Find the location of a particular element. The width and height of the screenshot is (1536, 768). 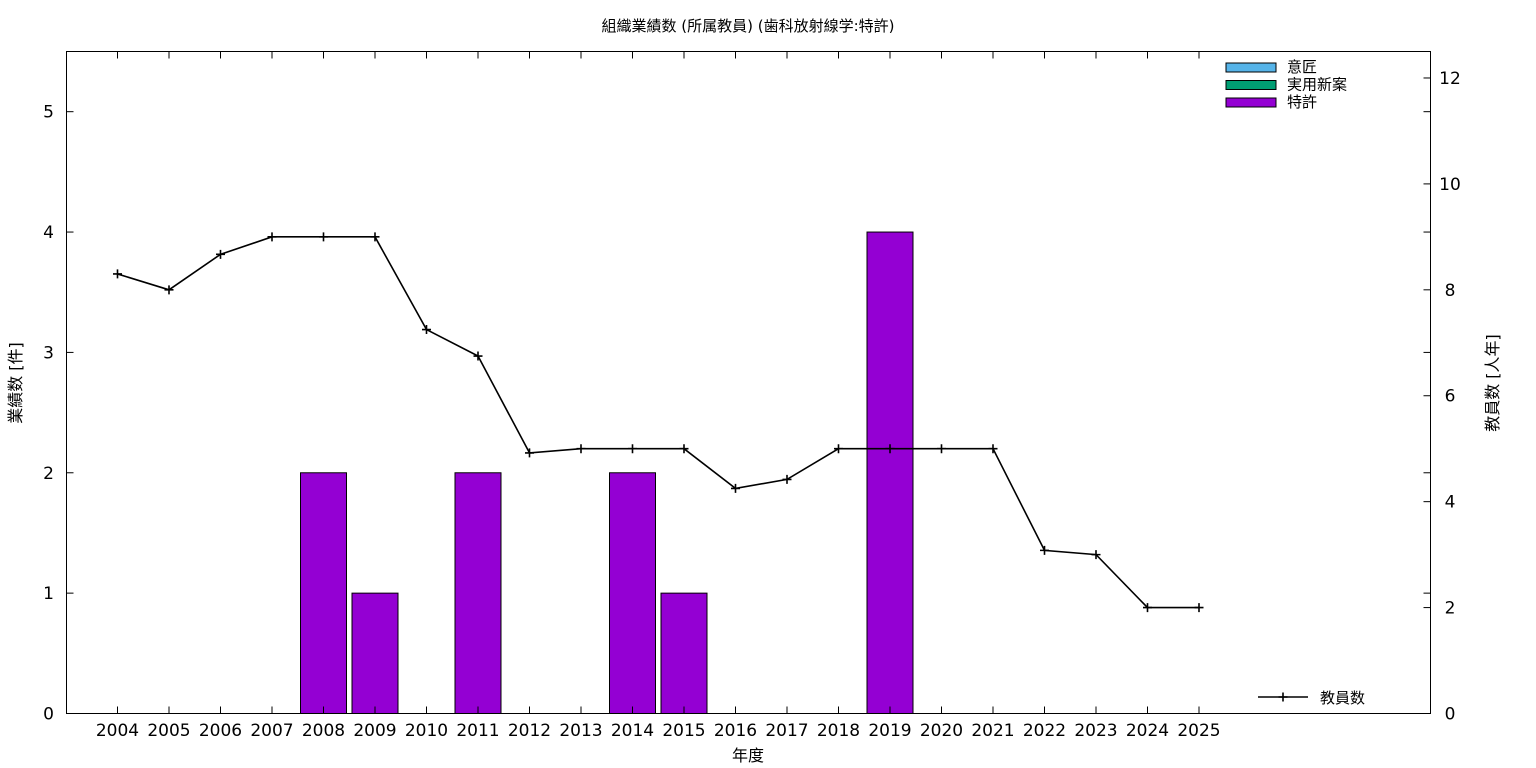

point-教員数-2006 is located at coordinates (220, 254).